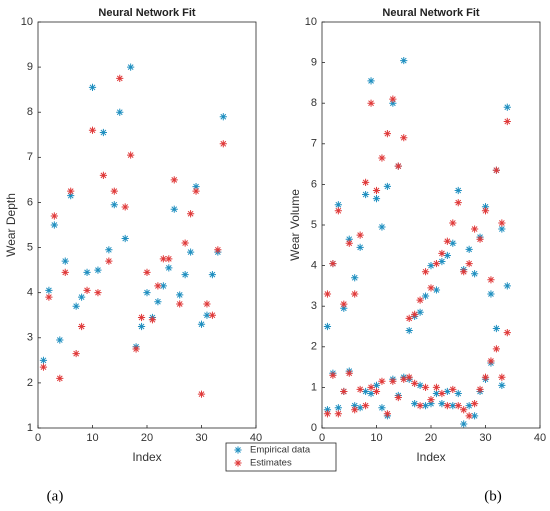 The width and height of the screenshot is (550, 511). I want to click on legend-box, so click(281, 457).